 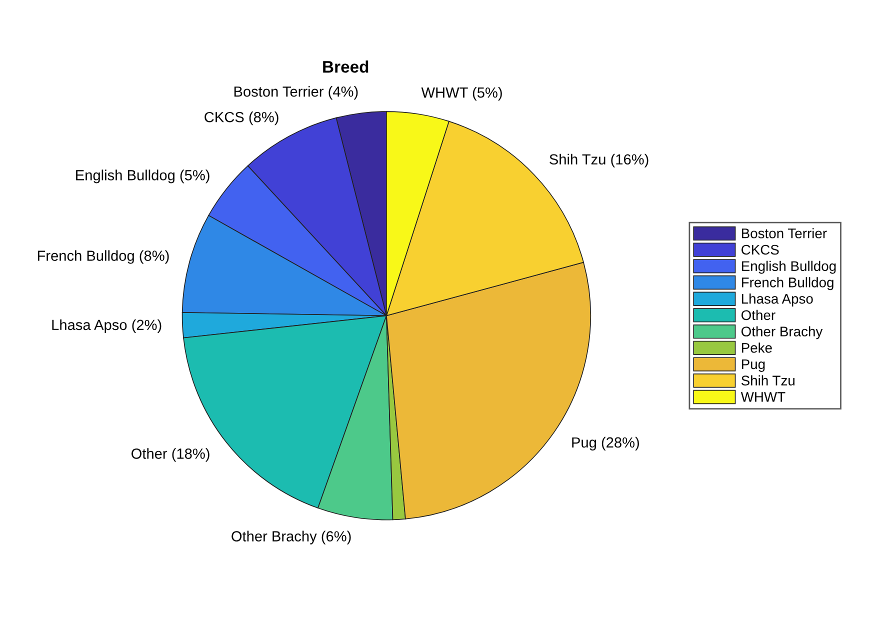 I want to click on legend-label: WHWT, so click(x=763, y=397).